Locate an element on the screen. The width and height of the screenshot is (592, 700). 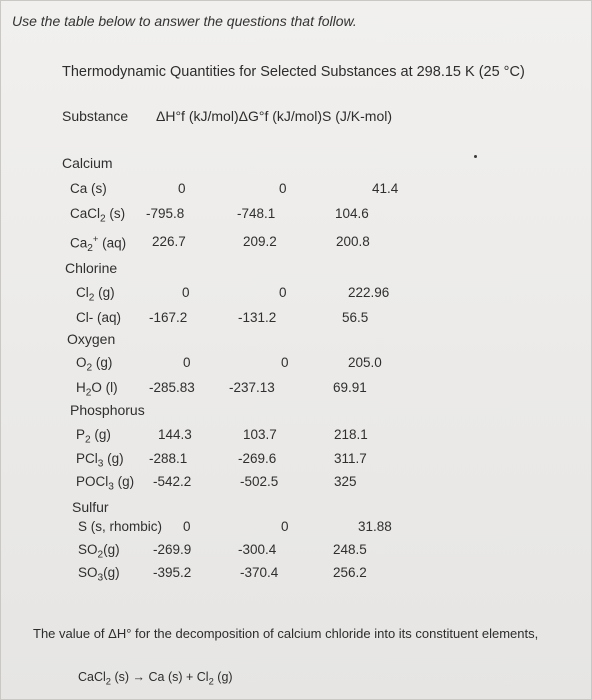
gibbs-value: -237.13 is located at coordinates (252, 387).